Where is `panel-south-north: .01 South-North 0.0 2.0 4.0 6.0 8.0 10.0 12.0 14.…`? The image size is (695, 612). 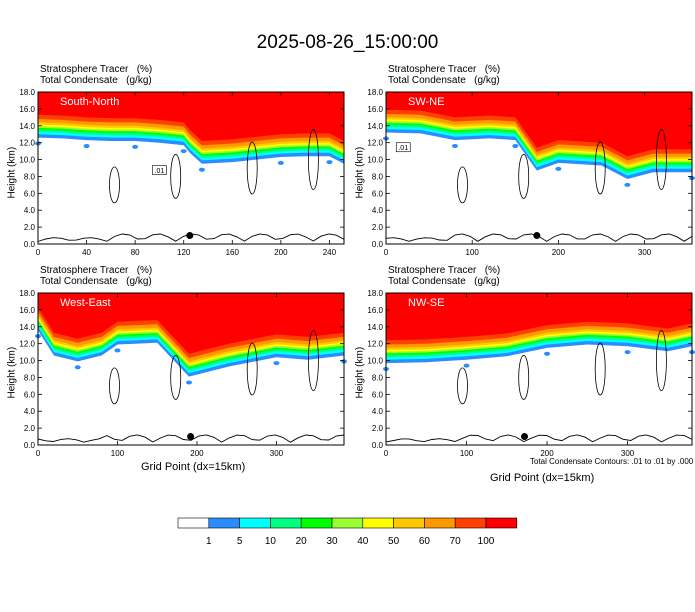 panel-south-north: .01 South-North 0.0 2.0 4.0 6.0 8.0 10.0 12.0 14.… is located at coordinates (182, 172).